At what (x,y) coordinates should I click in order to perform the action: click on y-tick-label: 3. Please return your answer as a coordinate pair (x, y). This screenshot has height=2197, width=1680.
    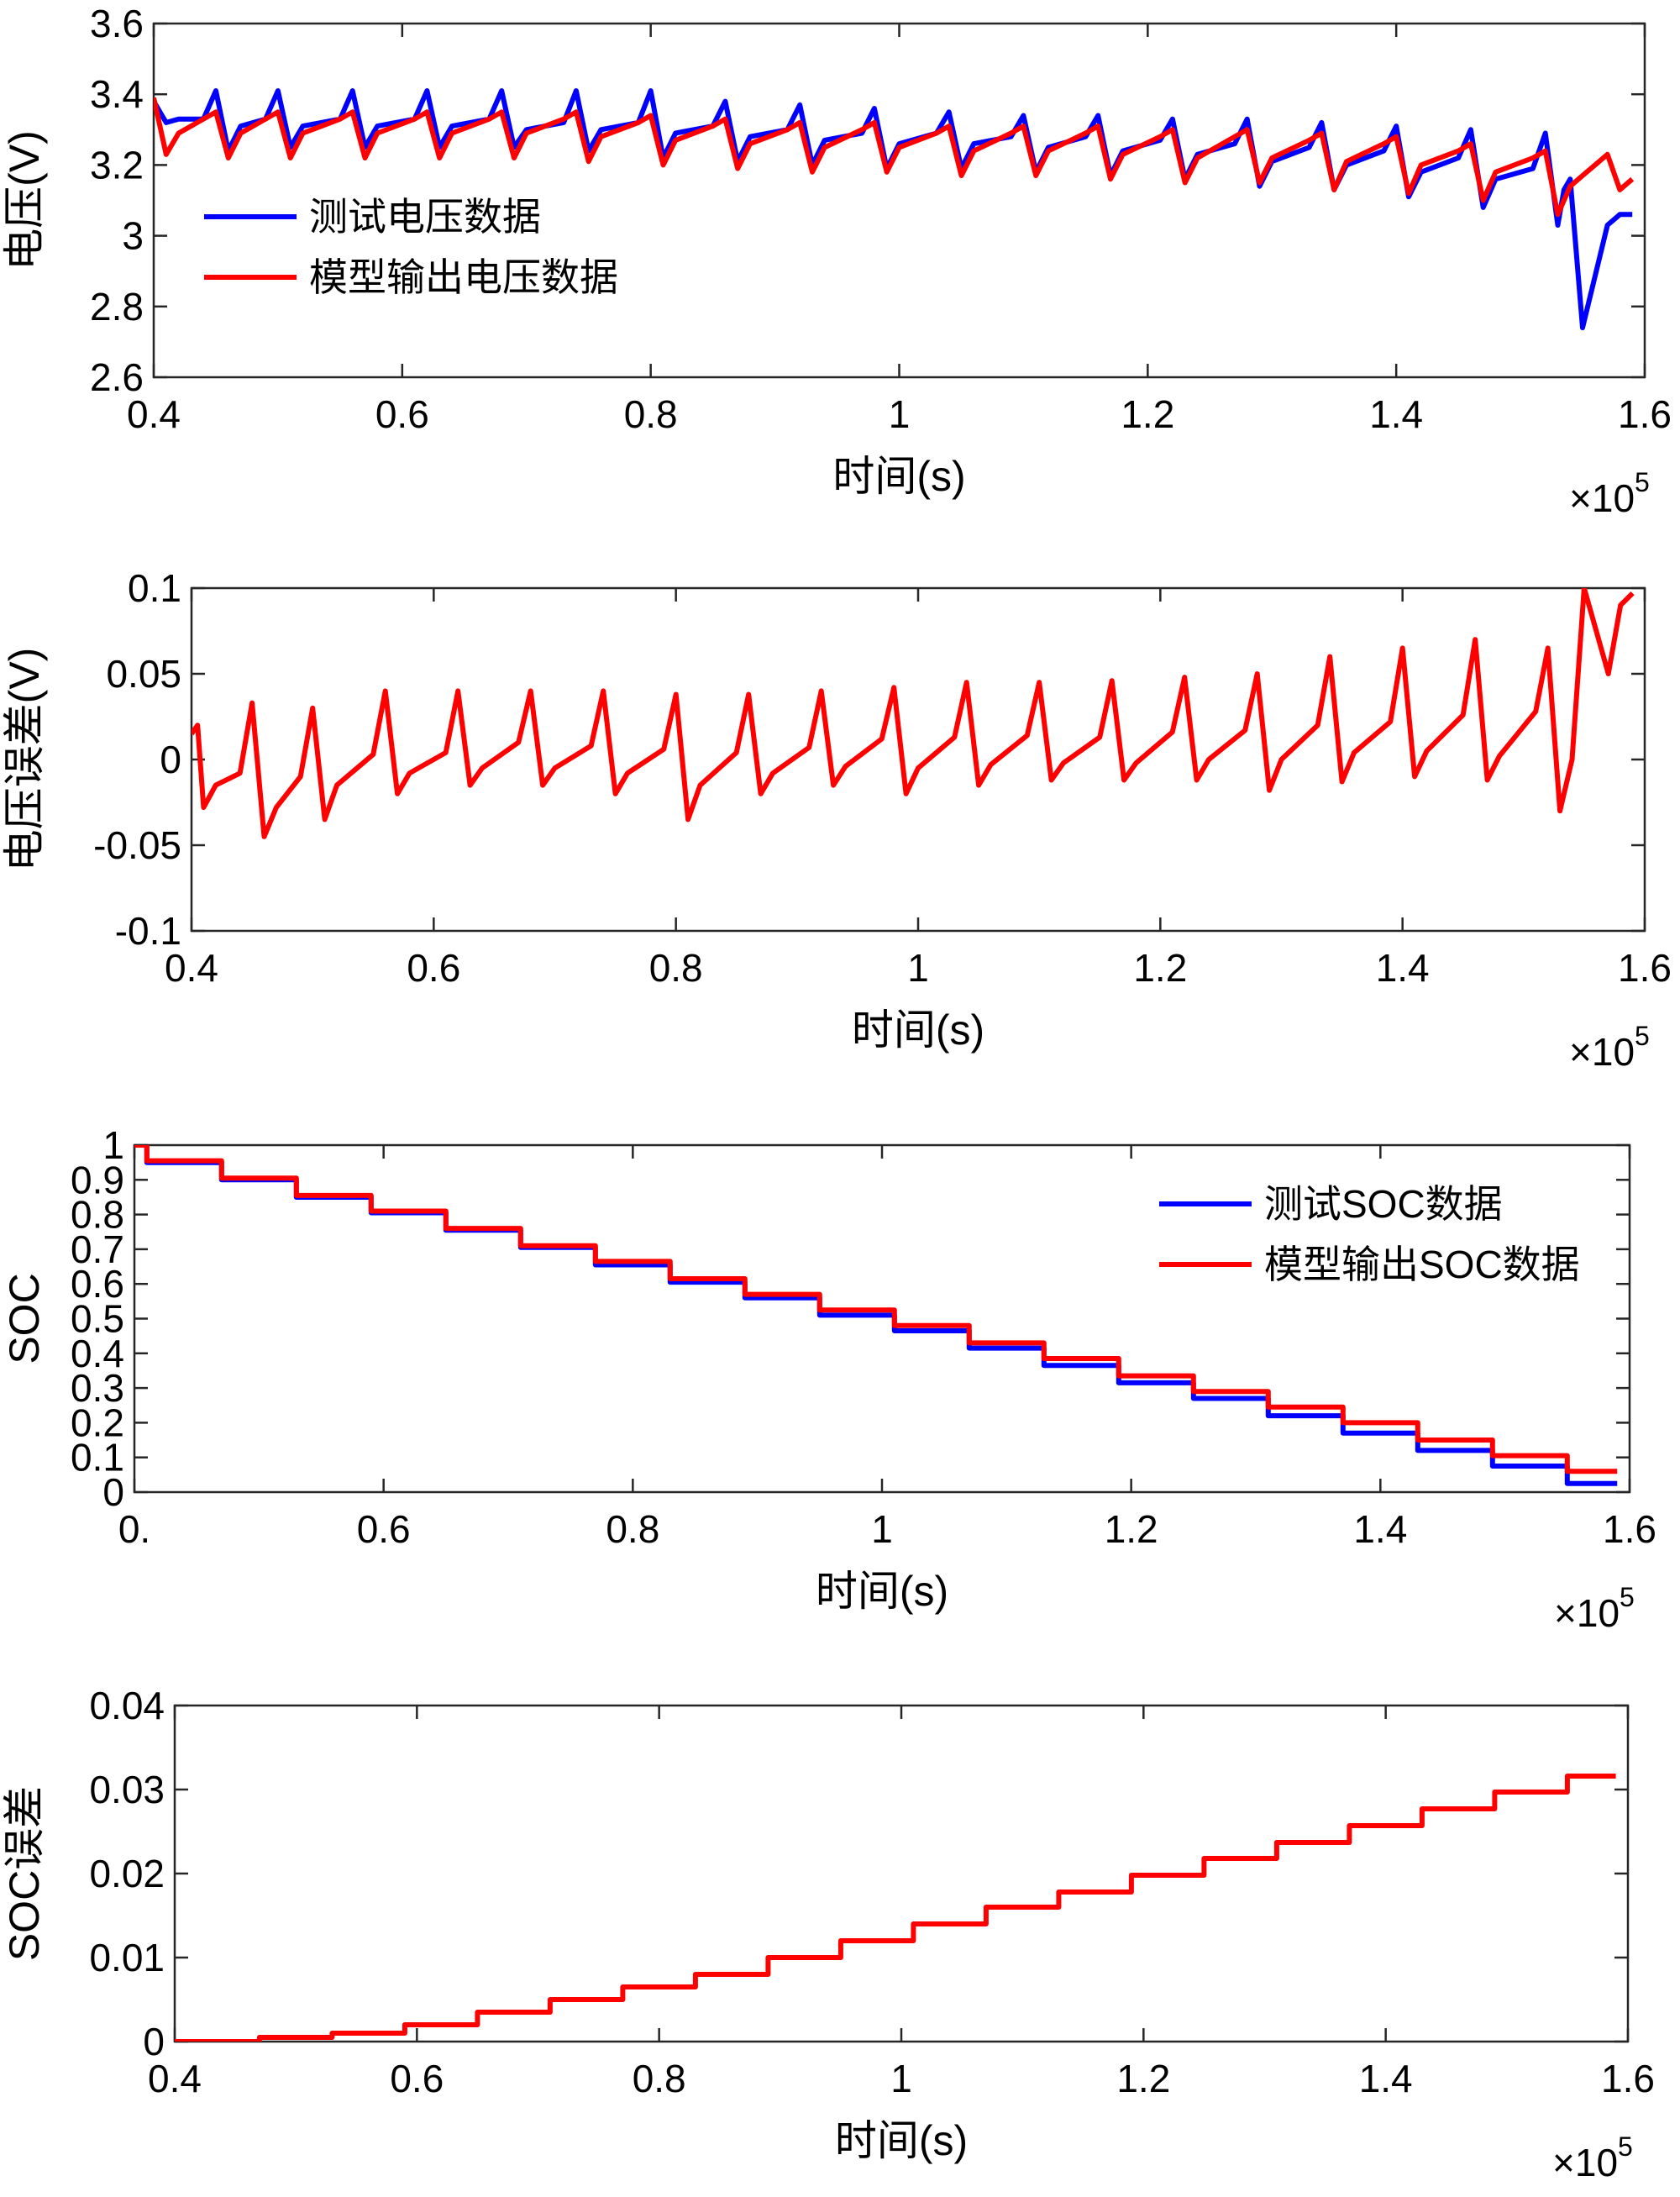
    Looking at the image, I should click on (133, 236).